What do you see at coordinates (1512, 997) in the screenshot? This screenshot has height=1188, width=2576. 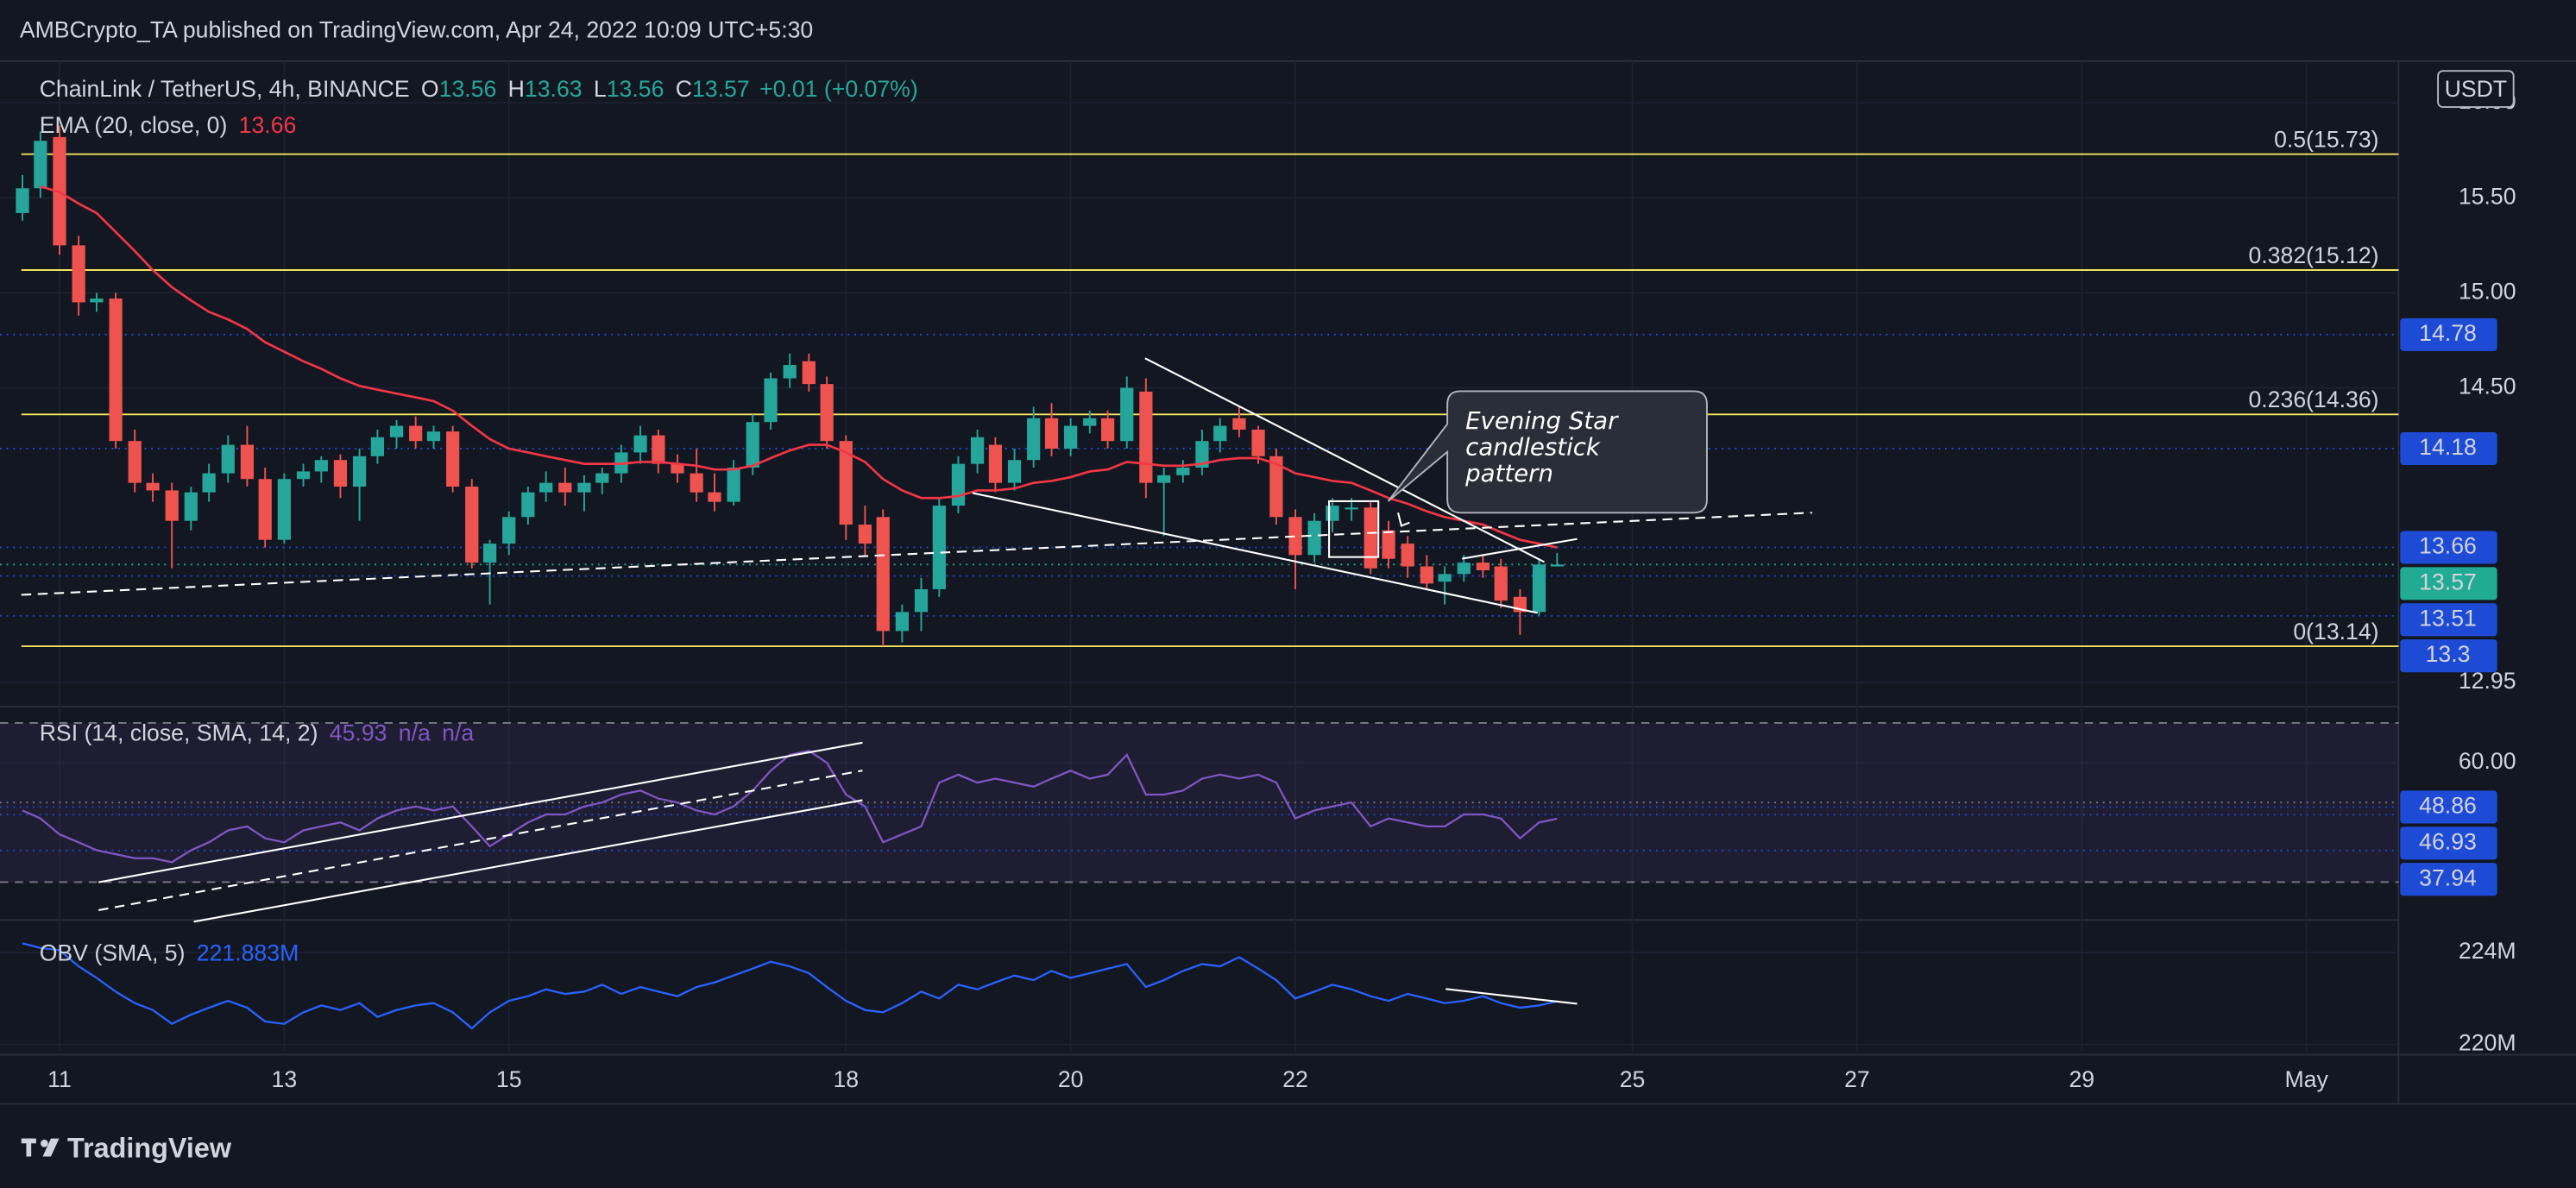 I see `obv-trend-line` at bounding box center [1512, 997].